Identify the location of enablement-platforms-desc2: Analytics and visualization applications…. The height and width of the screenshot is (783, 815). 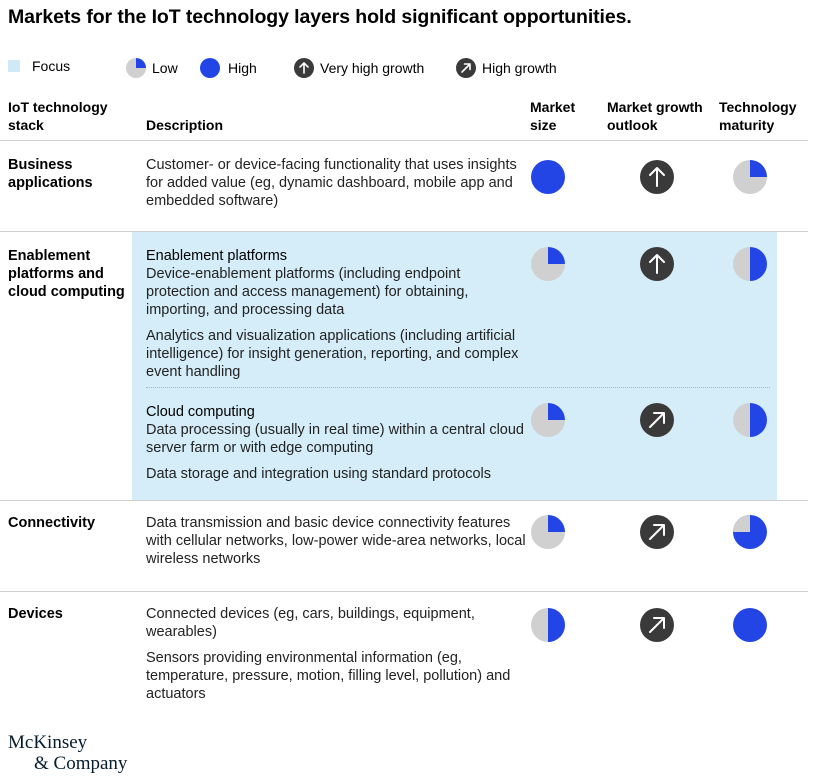
(332, 354).